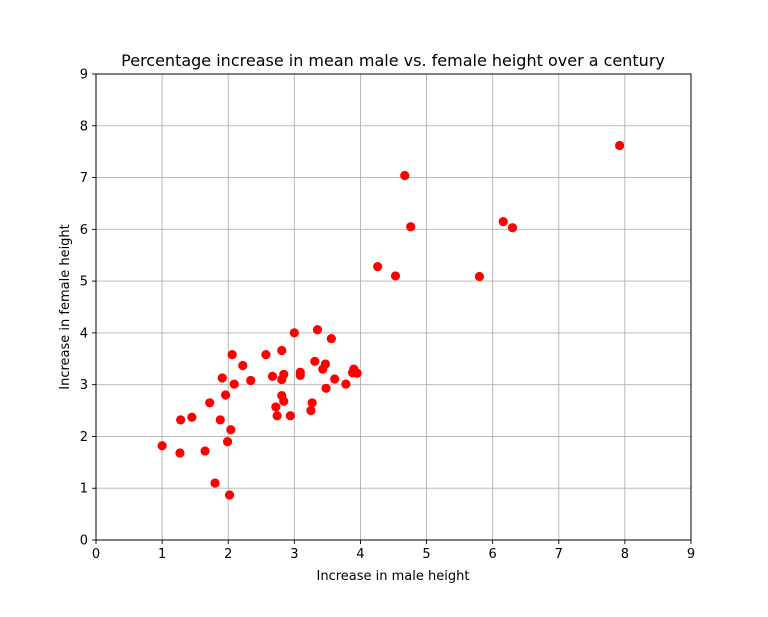  I want to click on y-tick-label: 8, so click(84, 126).